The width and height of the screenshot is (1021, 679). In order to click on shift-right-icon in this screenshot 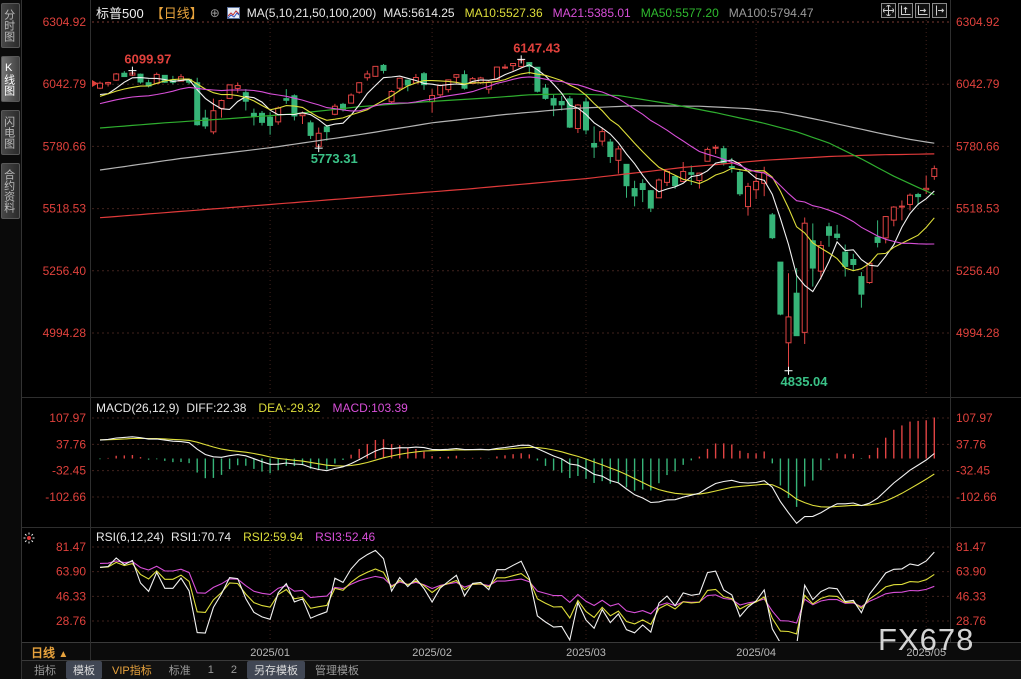, I will do `click(939, 10)`.